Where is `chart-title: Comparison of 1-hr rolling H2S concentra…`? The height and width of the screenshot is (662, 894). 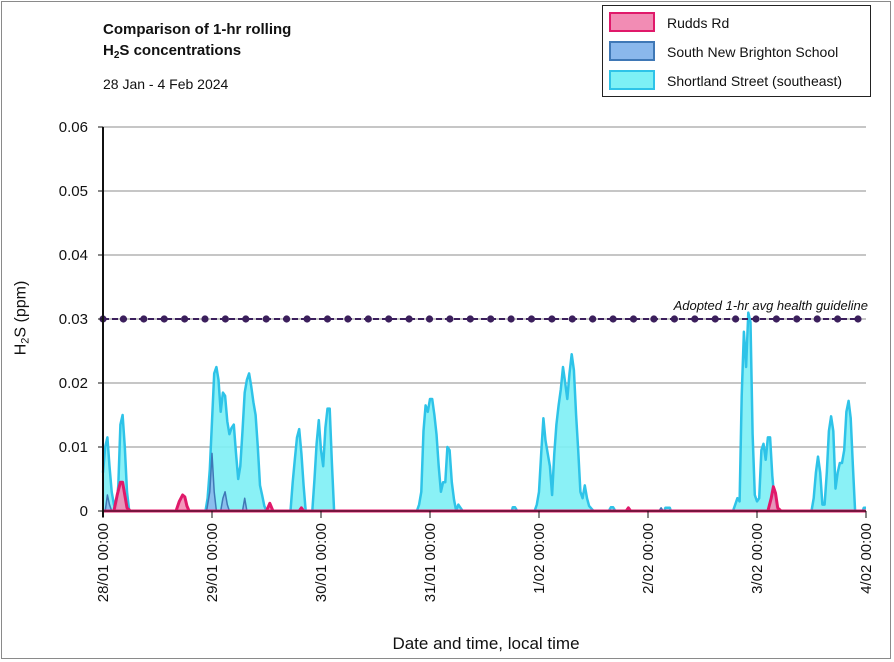 chart-title: Comparison of 1-hr rolling H2S concentra… is located at coordinates (197, 42).